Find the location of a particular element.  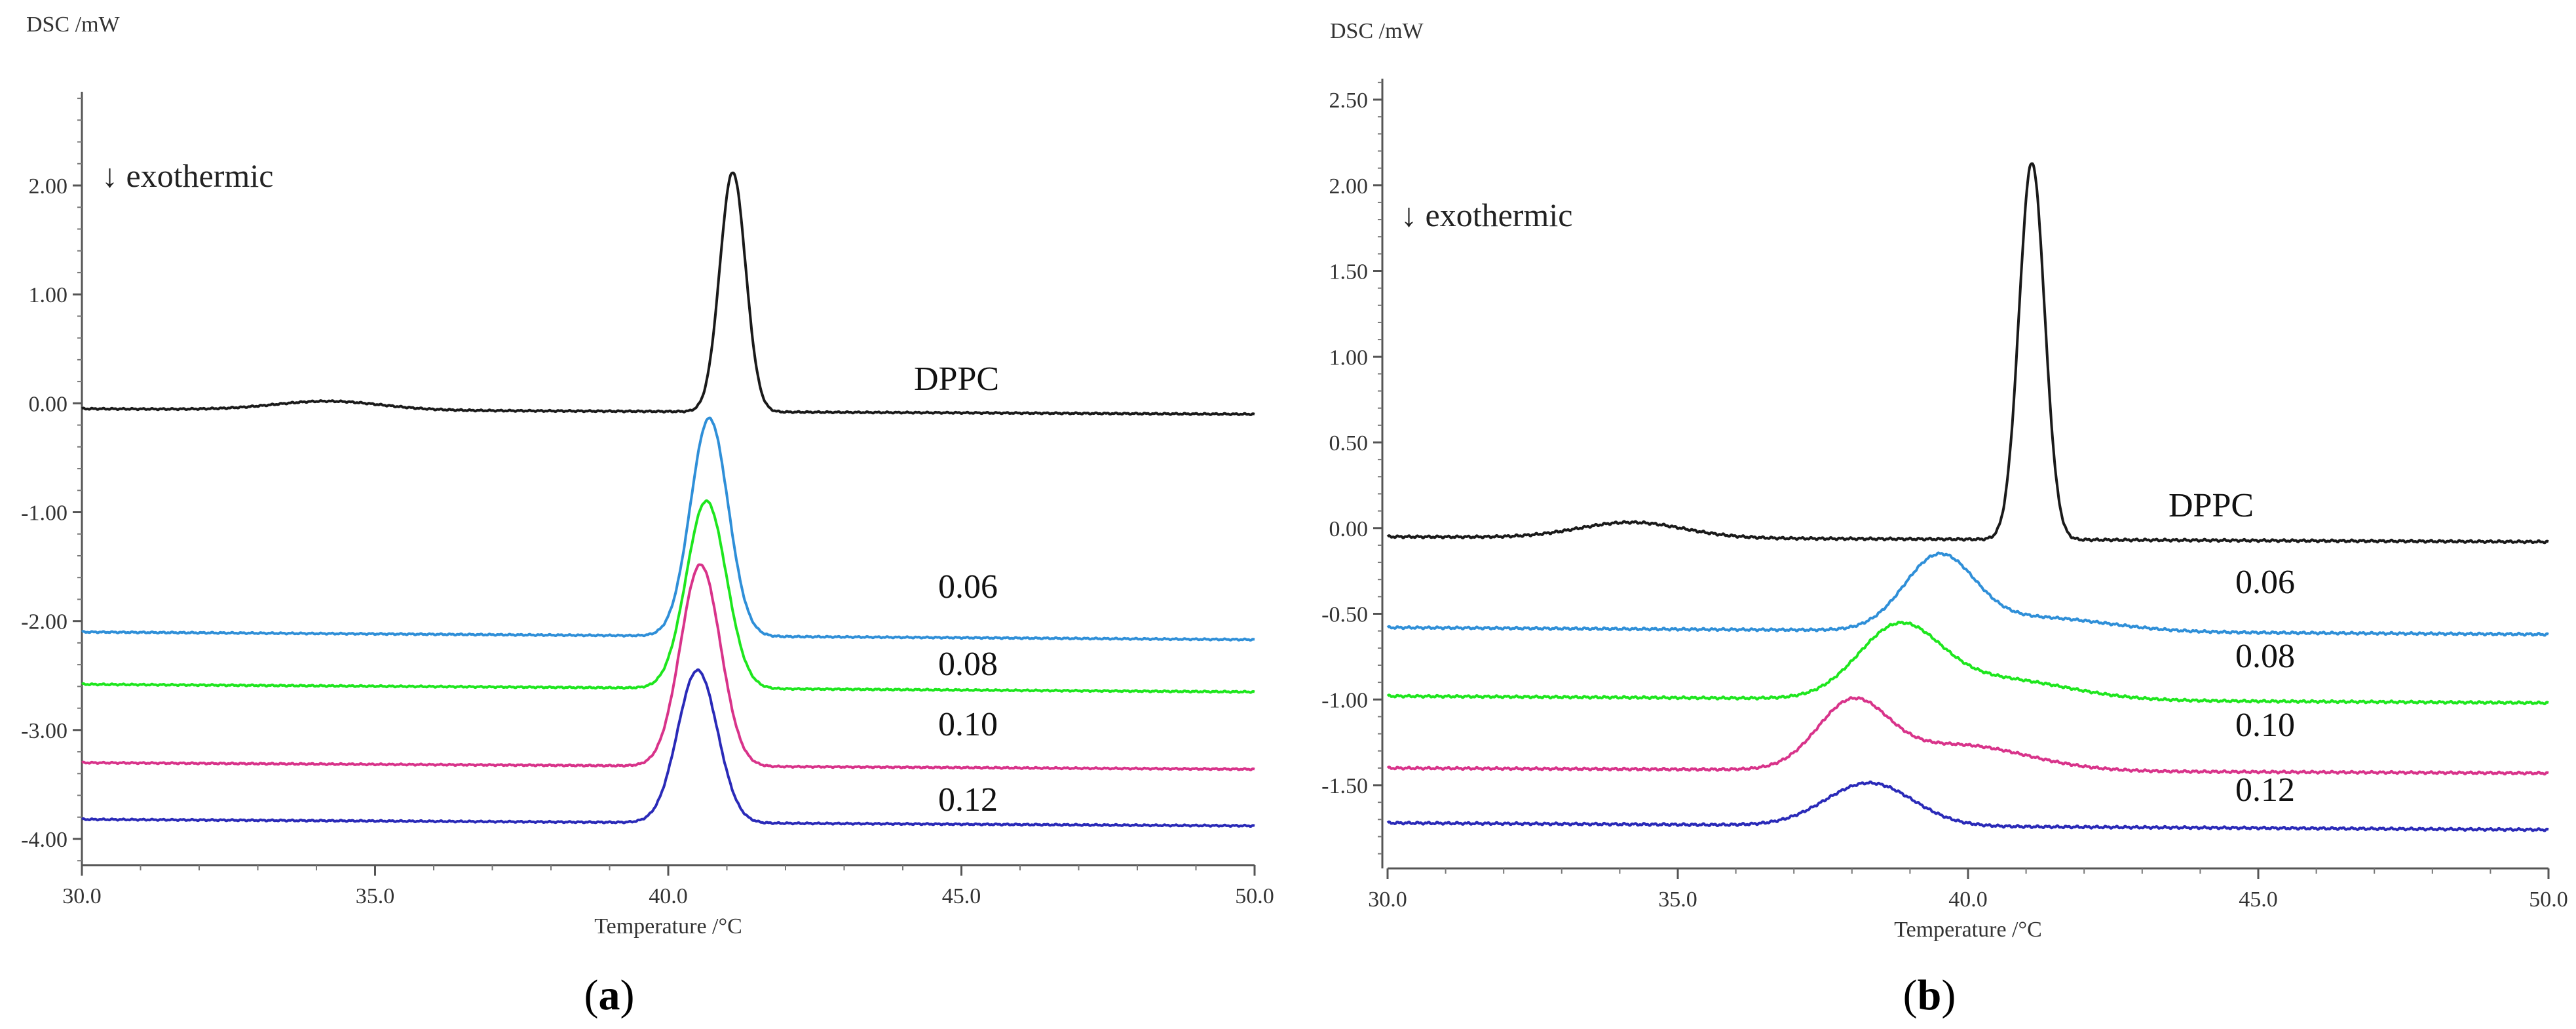

y-tick-label: 0.50 is located at coordinates (1349, 443).